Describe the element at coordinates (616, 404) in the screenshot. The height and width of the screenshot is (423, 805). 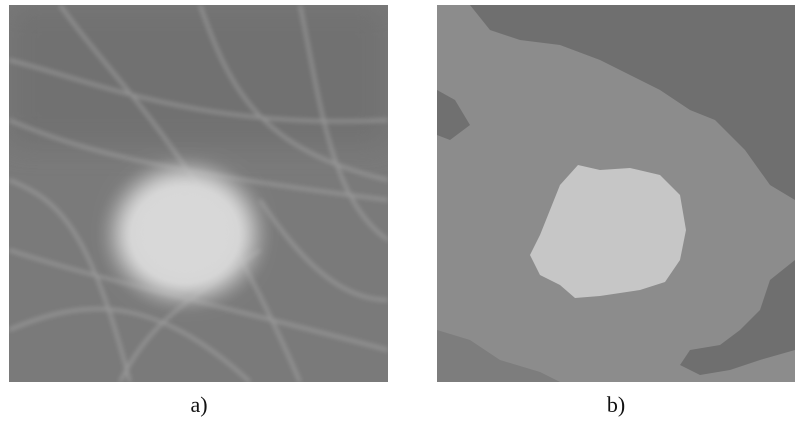
I see `caption-b: b)` at that location.